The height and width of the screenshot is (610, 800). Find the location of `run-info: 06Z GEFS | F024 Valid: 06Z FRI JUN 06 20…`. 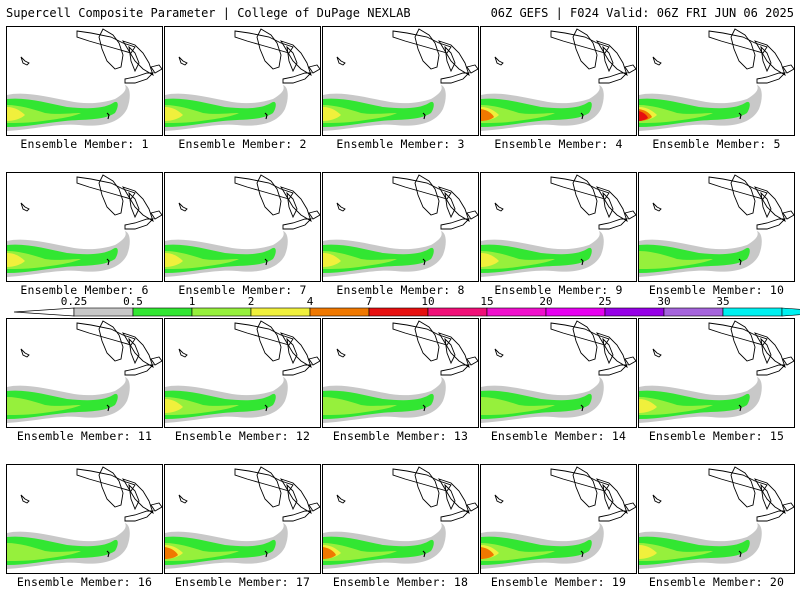

run-info: 06Z GEFS | F024 Valid: 06Z FRI JUN 06 20… is located at coordinates (642, 13).